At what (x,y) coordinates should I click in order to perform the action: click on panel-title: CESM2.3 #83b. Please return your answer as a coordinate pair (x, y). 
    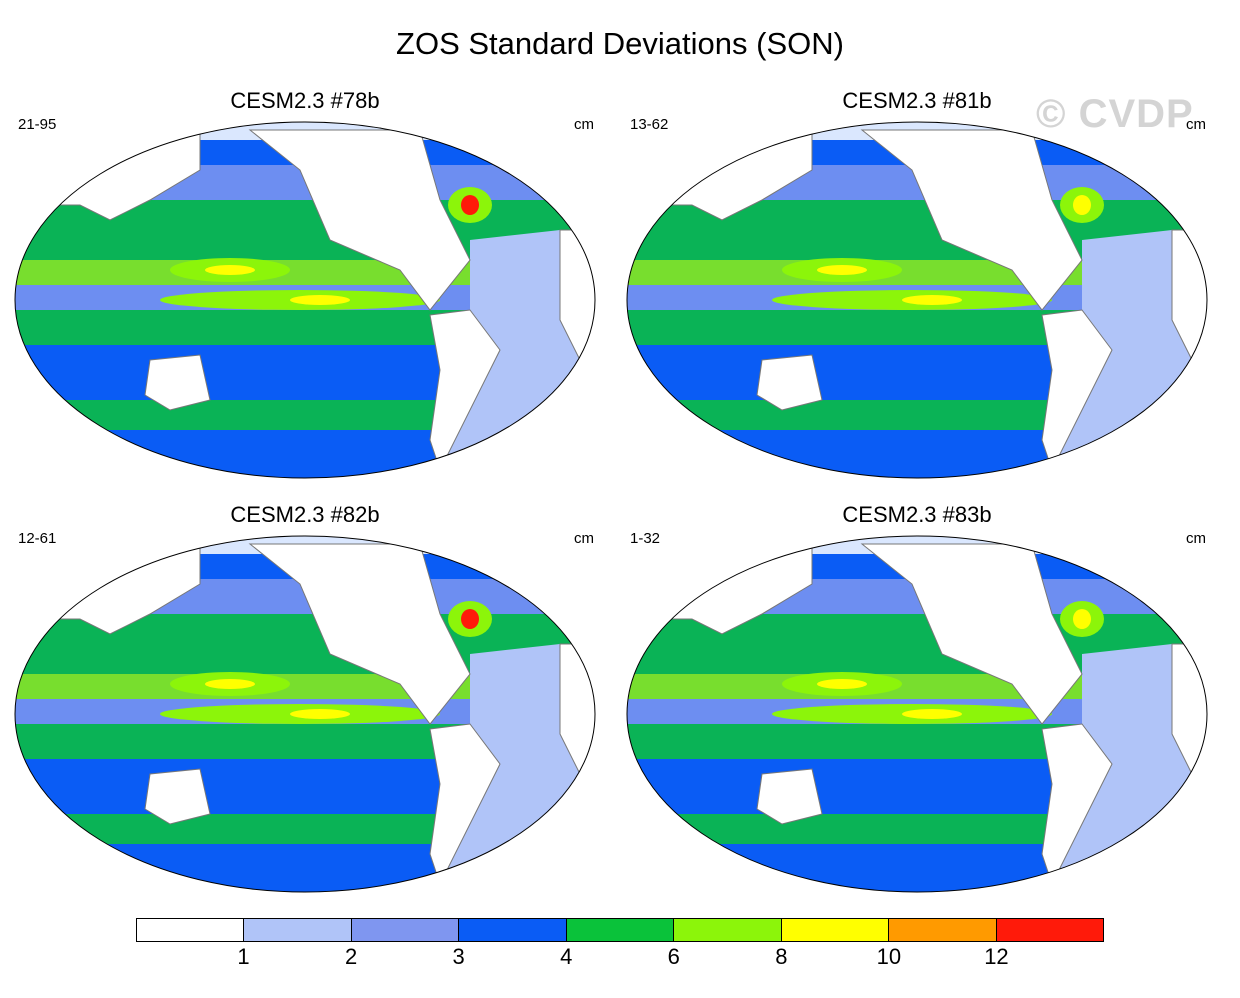
    Looking at the image, I should click on (917, 514).